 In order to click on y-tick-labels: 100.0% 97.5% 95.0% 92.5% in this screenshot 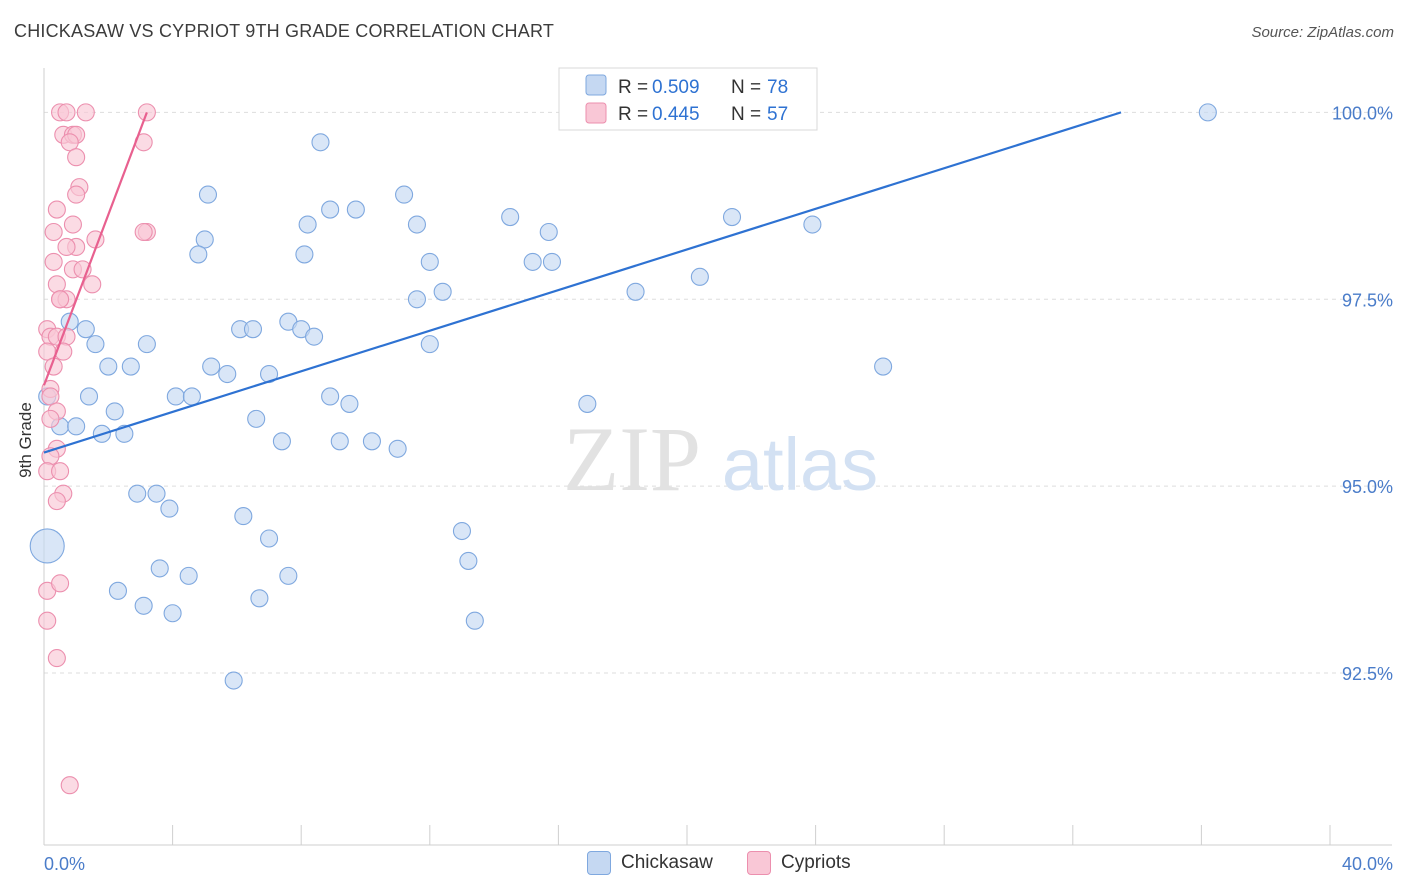, I will do `click(1362, 393)`.